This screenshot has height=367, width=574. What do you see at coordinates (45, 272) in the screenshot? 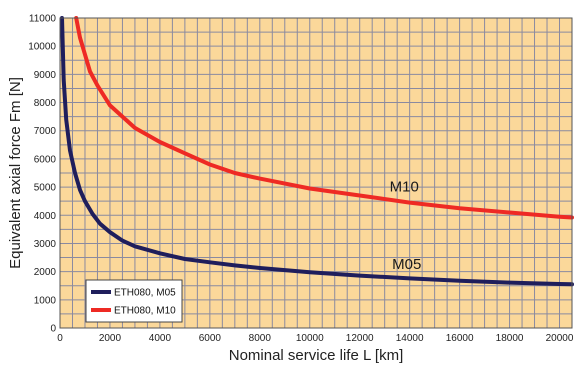
I see `y-tick-label: 2000` at bounding box center [45, 272].